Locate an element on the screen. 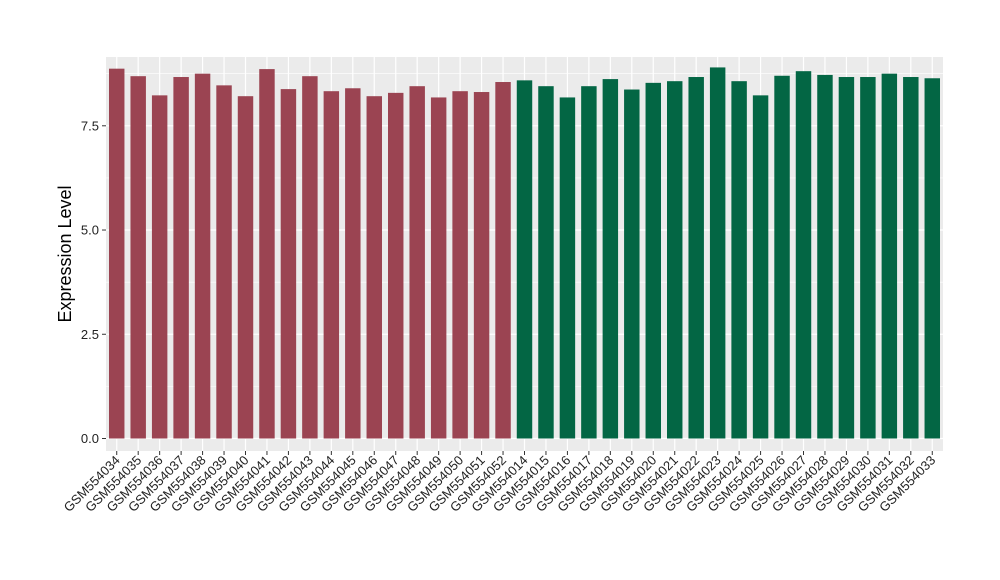  y-tick-label: 0.0 is located at coordinates (90, 438).